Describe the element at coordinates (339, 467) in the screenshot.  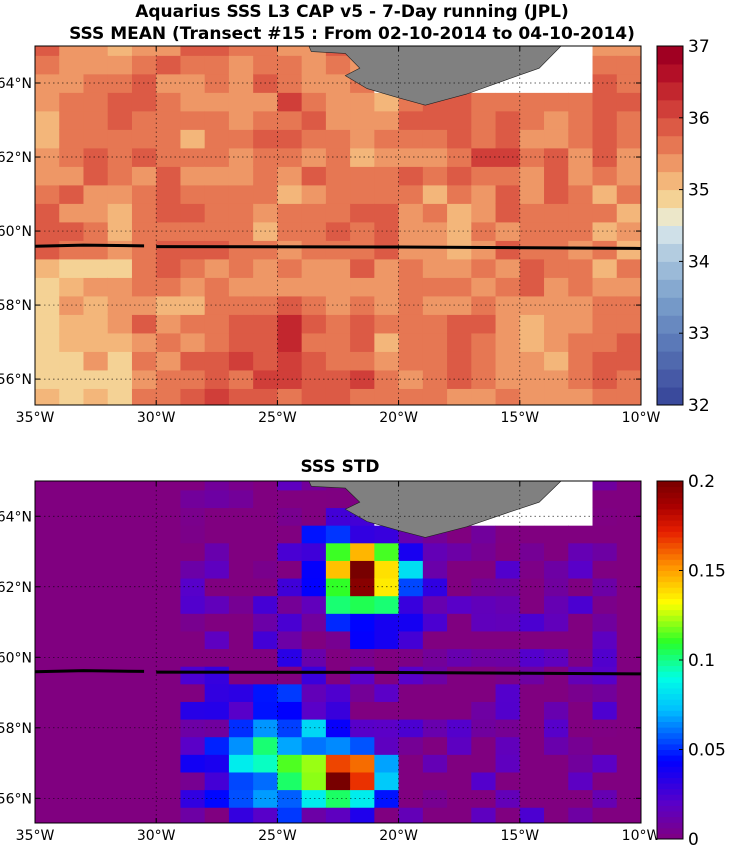
I see `std-panel-title: SSS STD` at that location.